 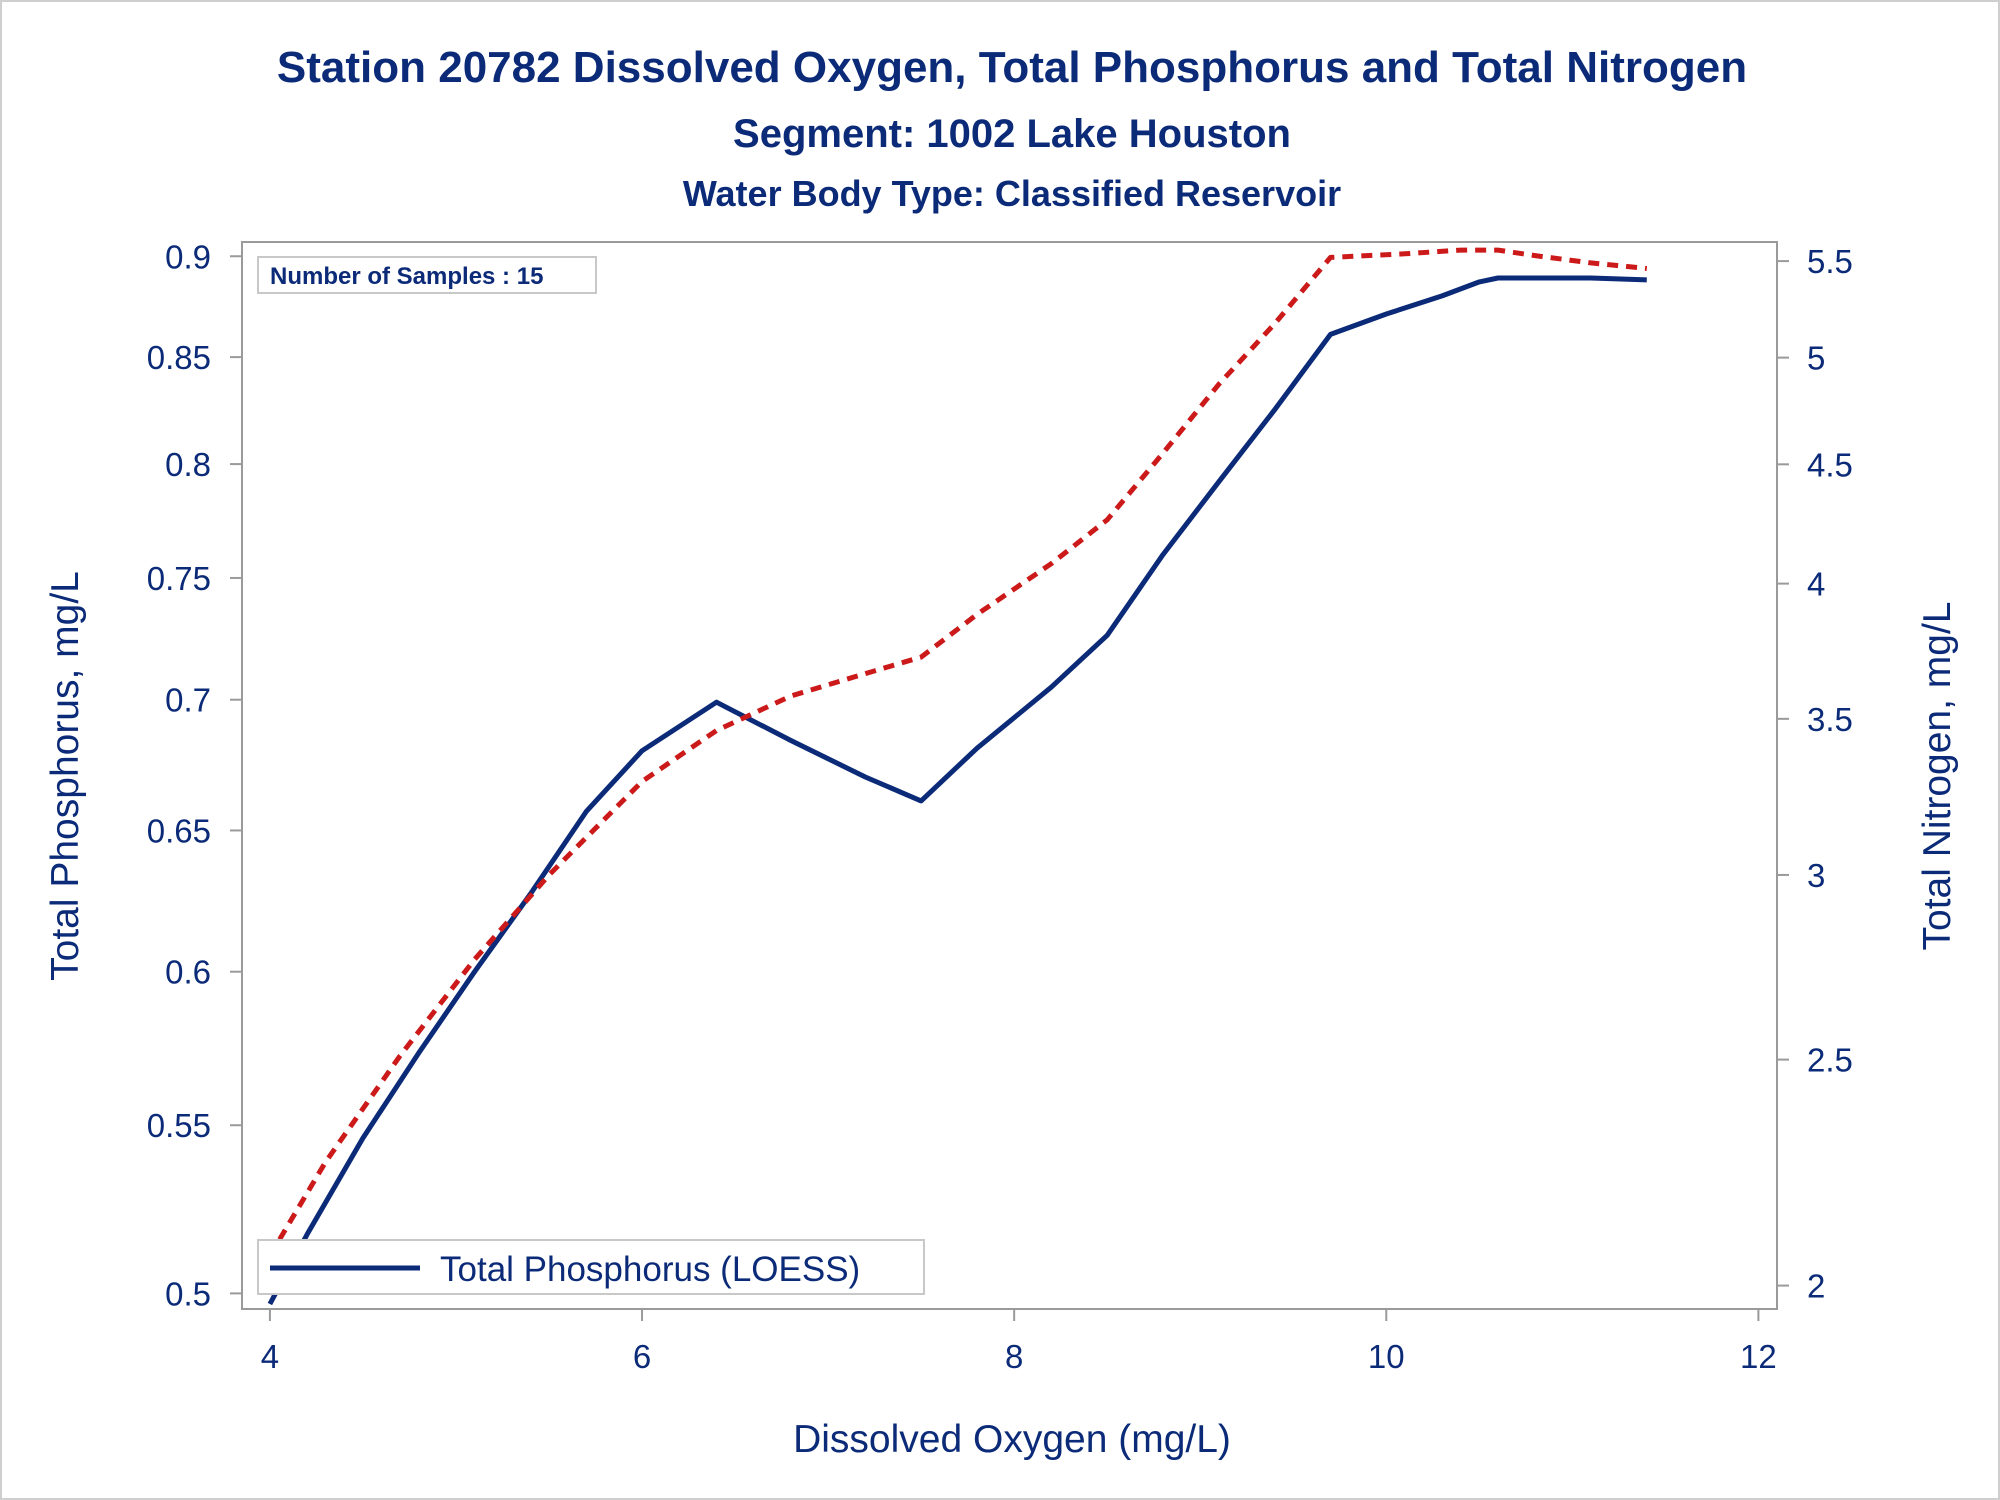 What do you see at coordinates (1758, 1356) in the screenshot?
I see `x-tick-label: 12` at bounding box center [1758, 1356].